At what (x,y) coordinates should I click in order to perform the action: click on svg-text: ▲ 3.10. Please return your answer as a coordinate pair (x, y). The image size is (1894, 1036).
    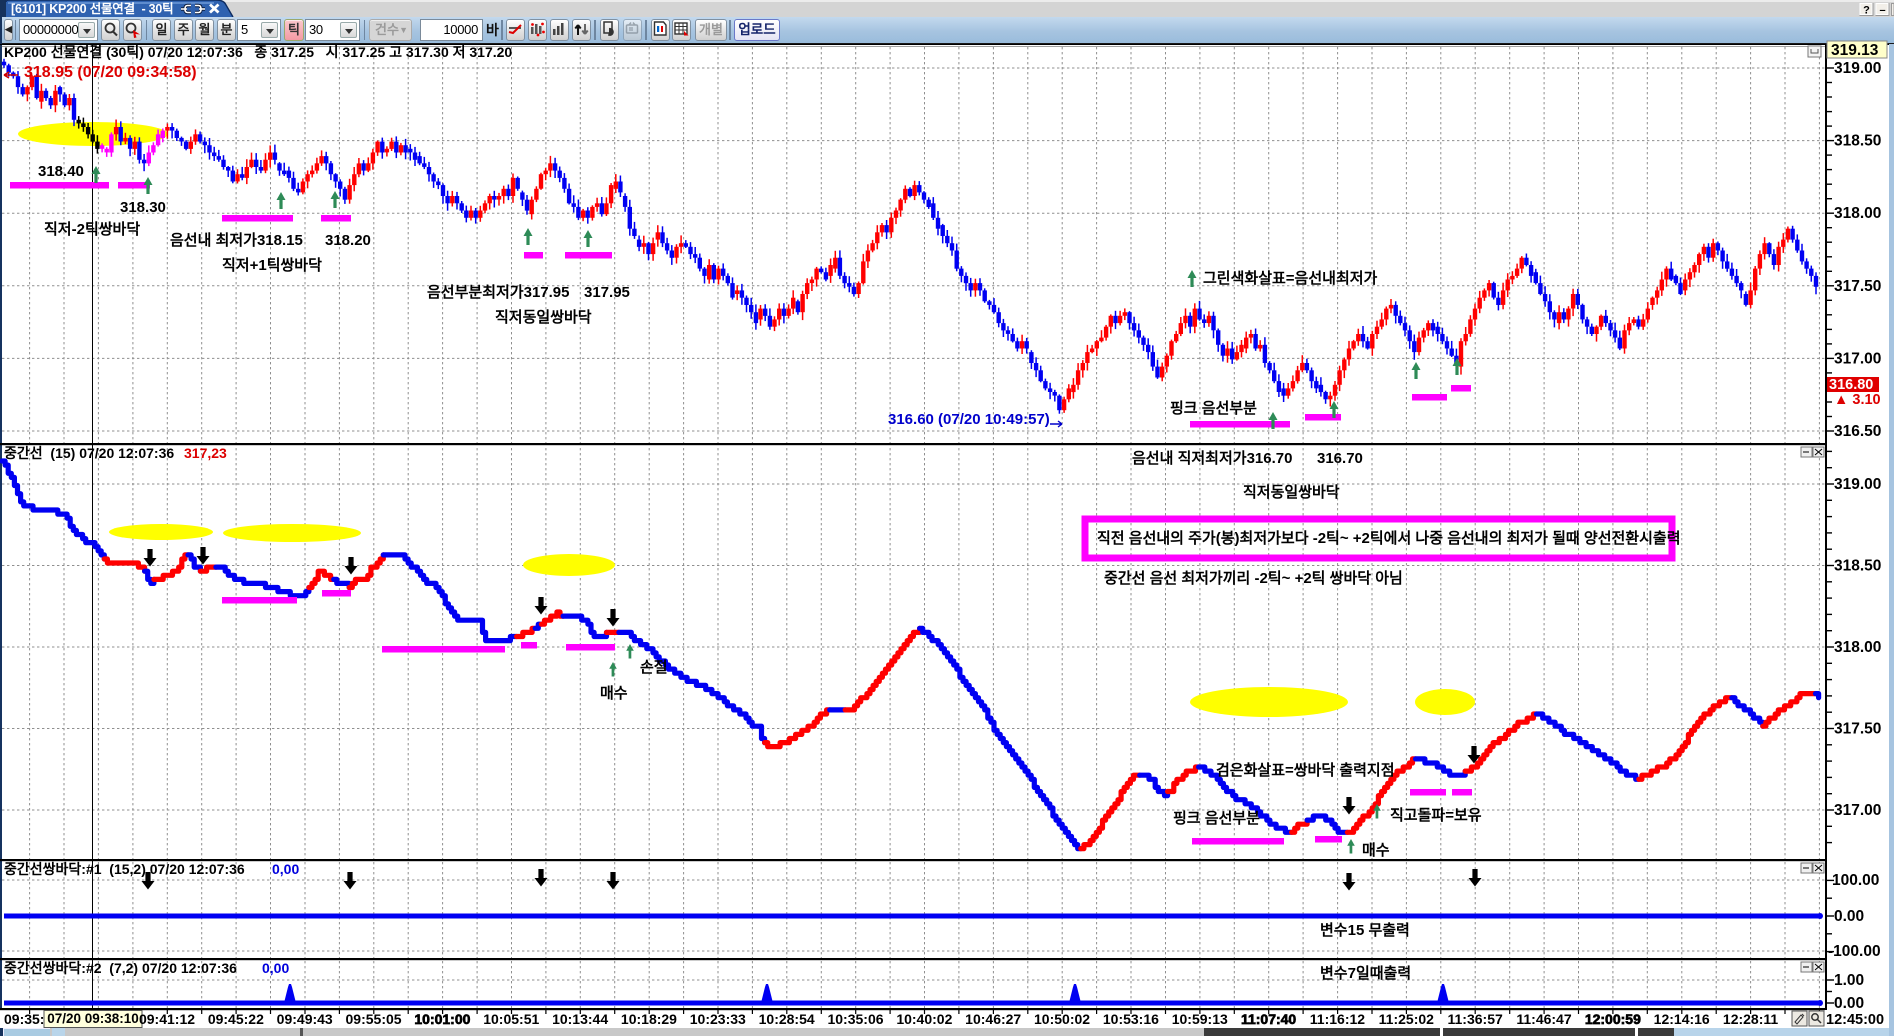
    Looking at the image, I should click on (1857, 400).